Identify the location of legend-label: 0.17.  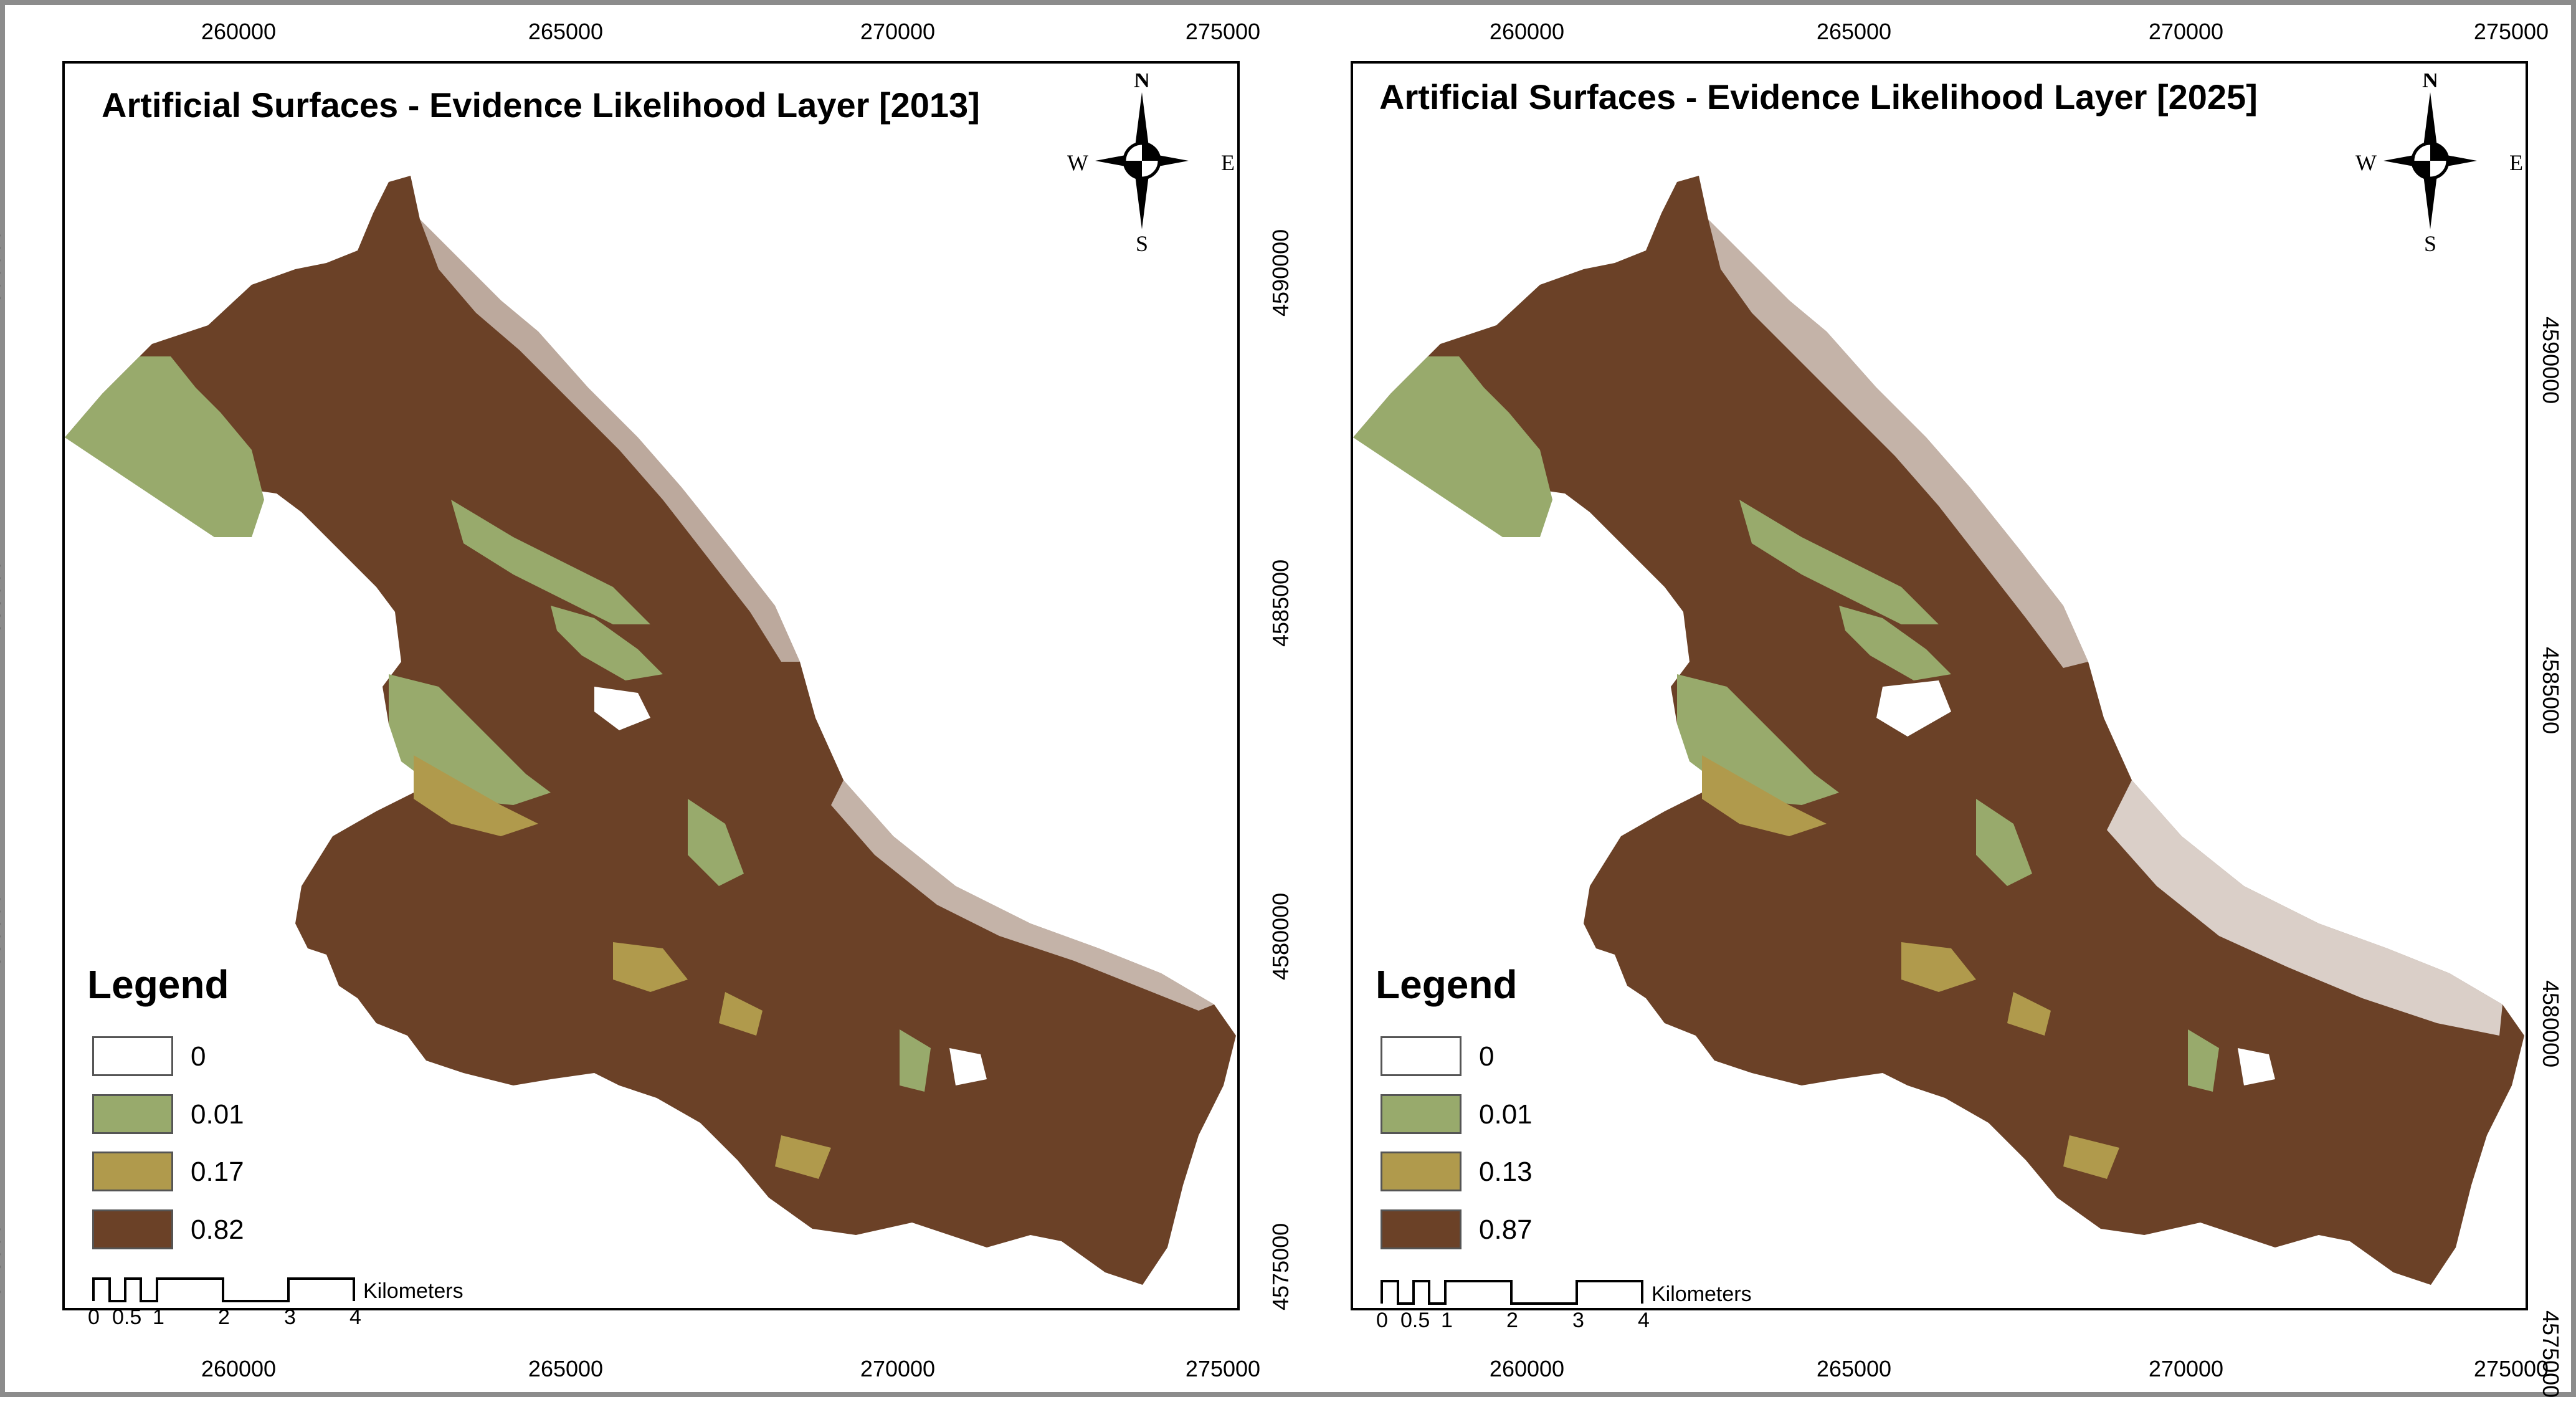
(217, 1171).